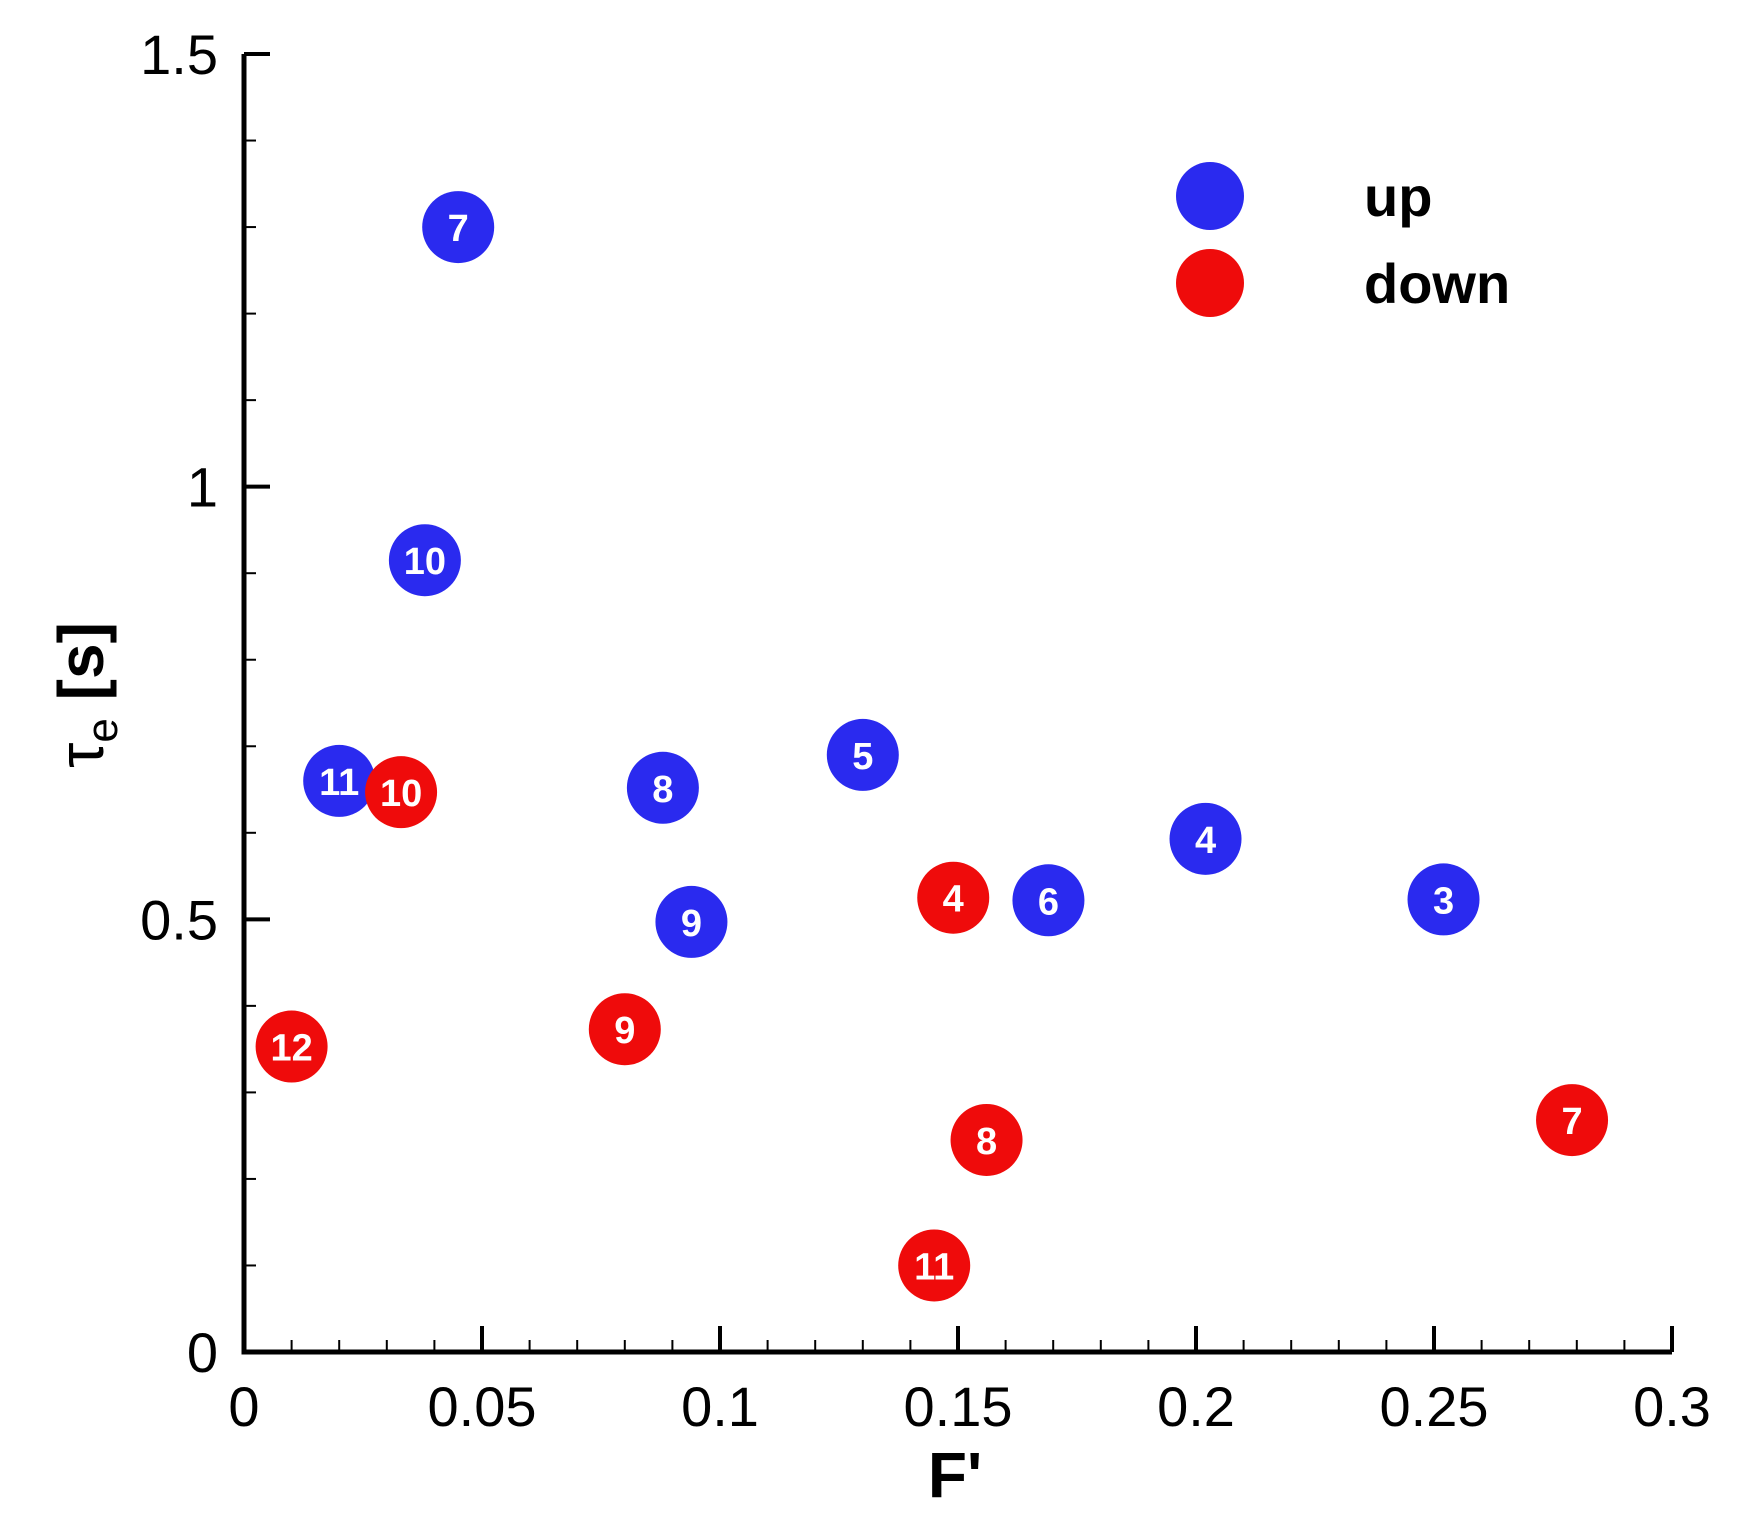 This screenshot has height=1535, width=1750. Describe the element at coordinates (862, 757) in the screenshot. I see `data-point-label: 5` at that location.